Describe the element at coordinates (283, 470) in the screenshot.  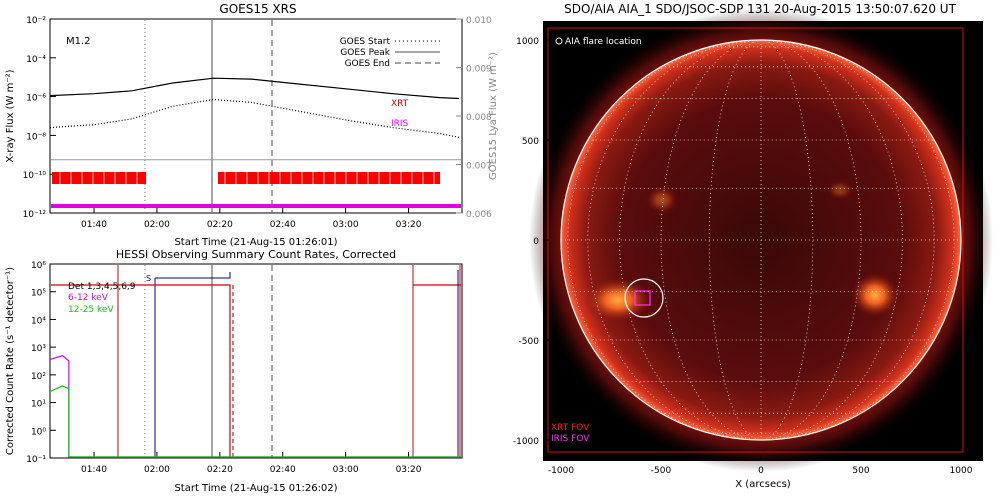
I see `hessi-x-tick-label: 02:40` at that location.